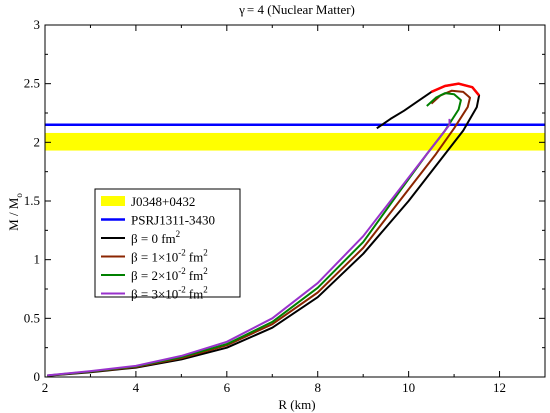 Image resolution: width=550 pixels, height=413 pixels. I want to click on legend-label-3: β = 1×10-2 fm2, so click(169, 256).